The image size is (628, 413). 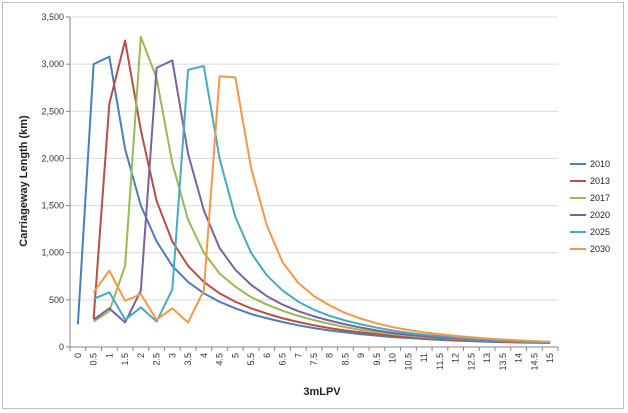 What do you see at coordinates (471, 362) in the screenshot?
I see `x-tick-label: 12.5` at bounding box center [471, 362].